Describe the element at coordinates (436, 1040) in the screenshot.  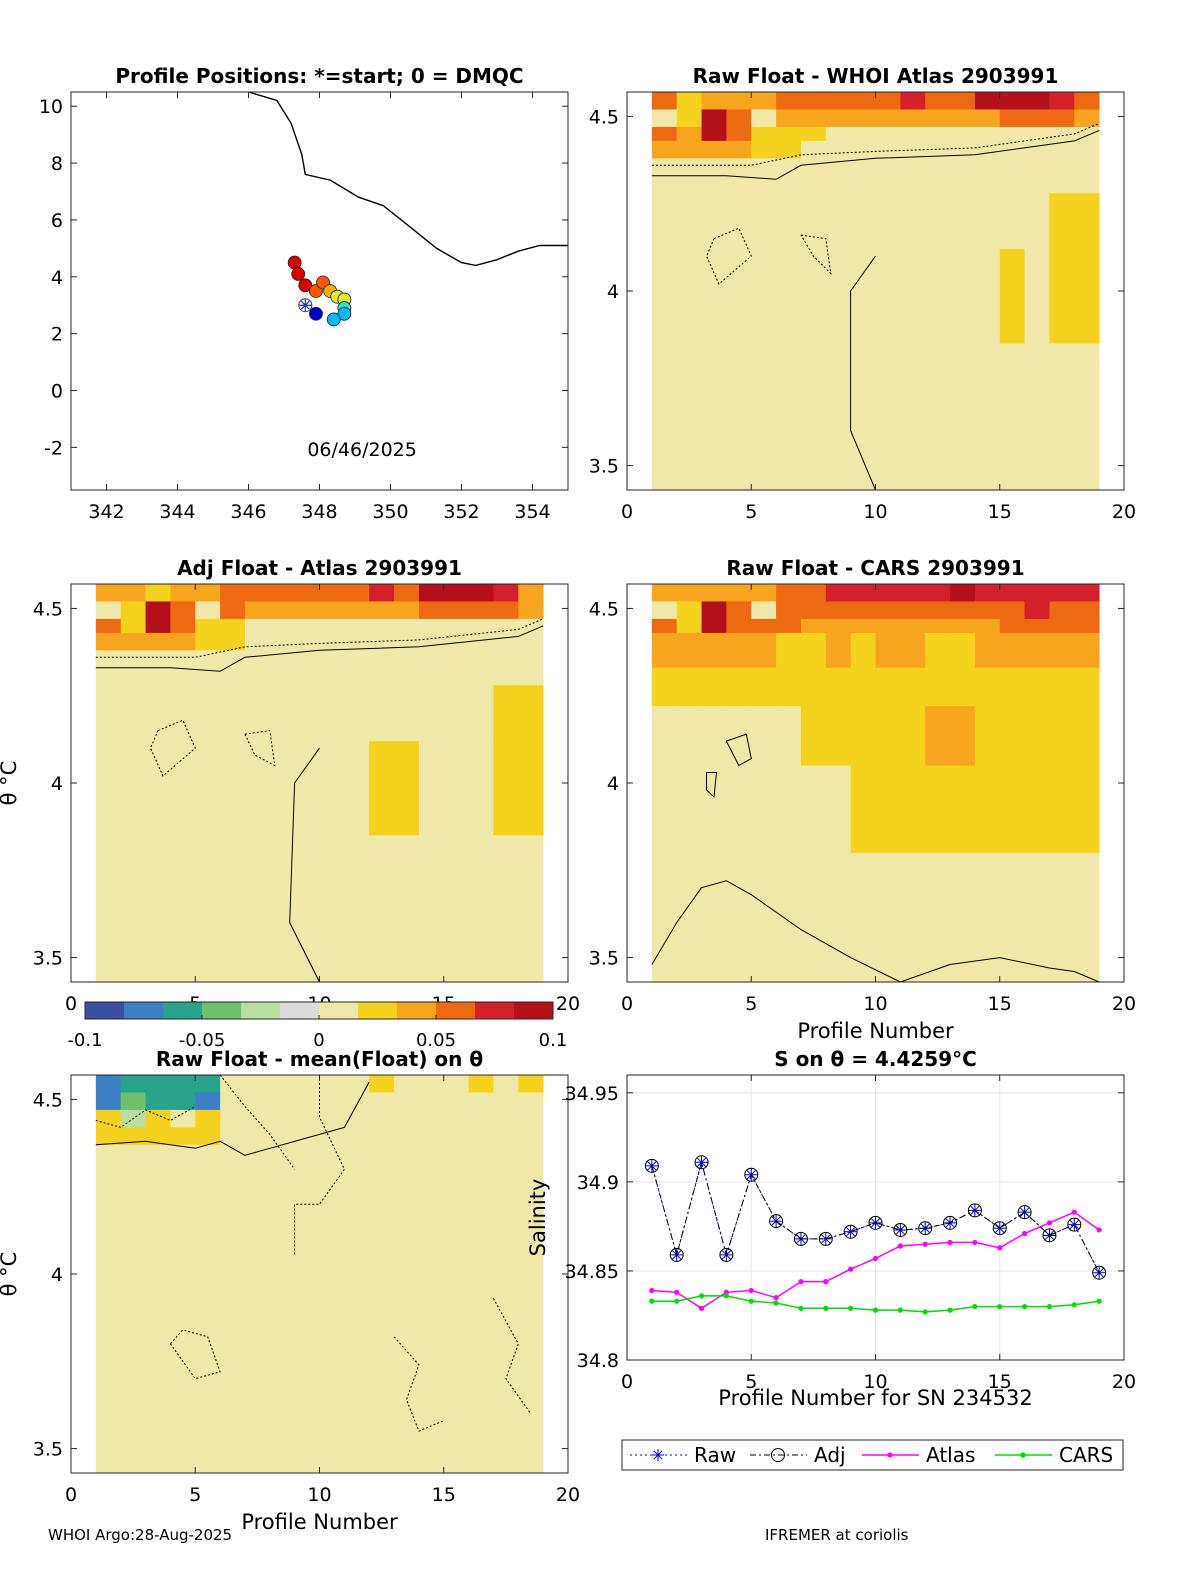
I see `colorbar-tick-label: 0.05` at that location.